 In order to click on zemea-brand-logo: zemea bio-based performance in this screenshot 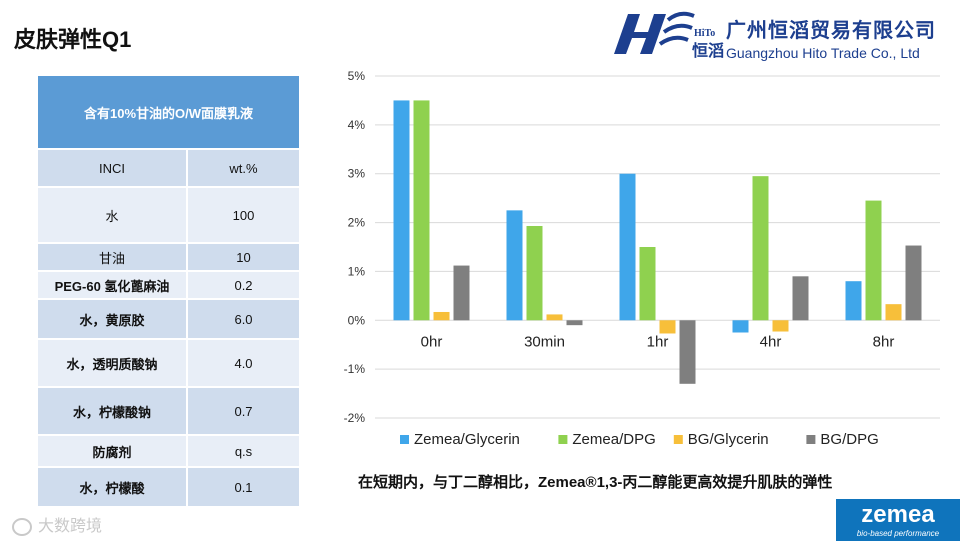, I will do `click(898, 520)`.